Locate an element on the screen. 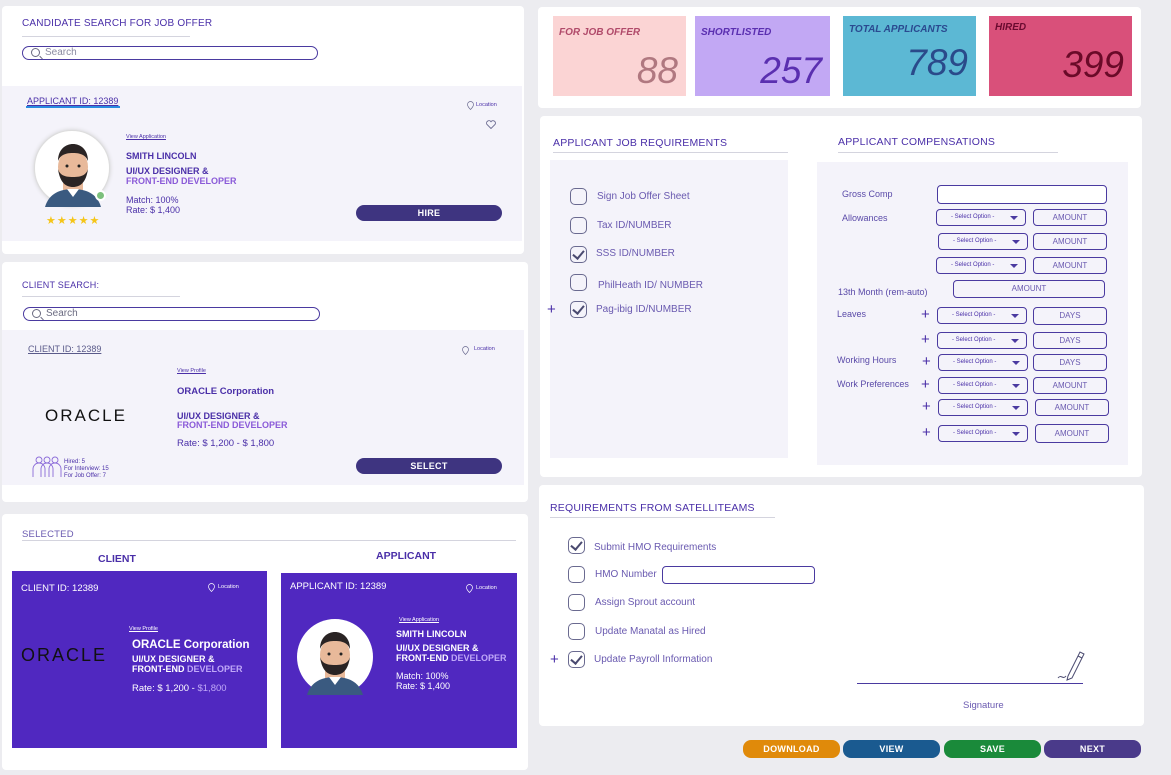  preference-amount-1: AMOUNT is located at coordinates (1070, 385).